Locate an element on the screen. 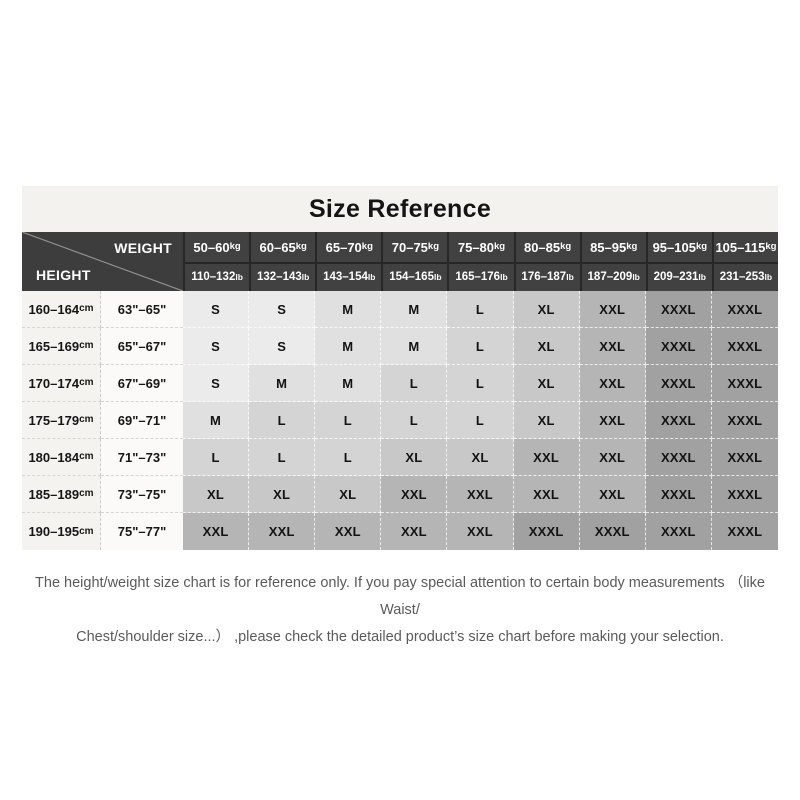 This screenshot has width=800, height=800. weight-header-lb: 231–253 lb is located at coordinates (744, 276).